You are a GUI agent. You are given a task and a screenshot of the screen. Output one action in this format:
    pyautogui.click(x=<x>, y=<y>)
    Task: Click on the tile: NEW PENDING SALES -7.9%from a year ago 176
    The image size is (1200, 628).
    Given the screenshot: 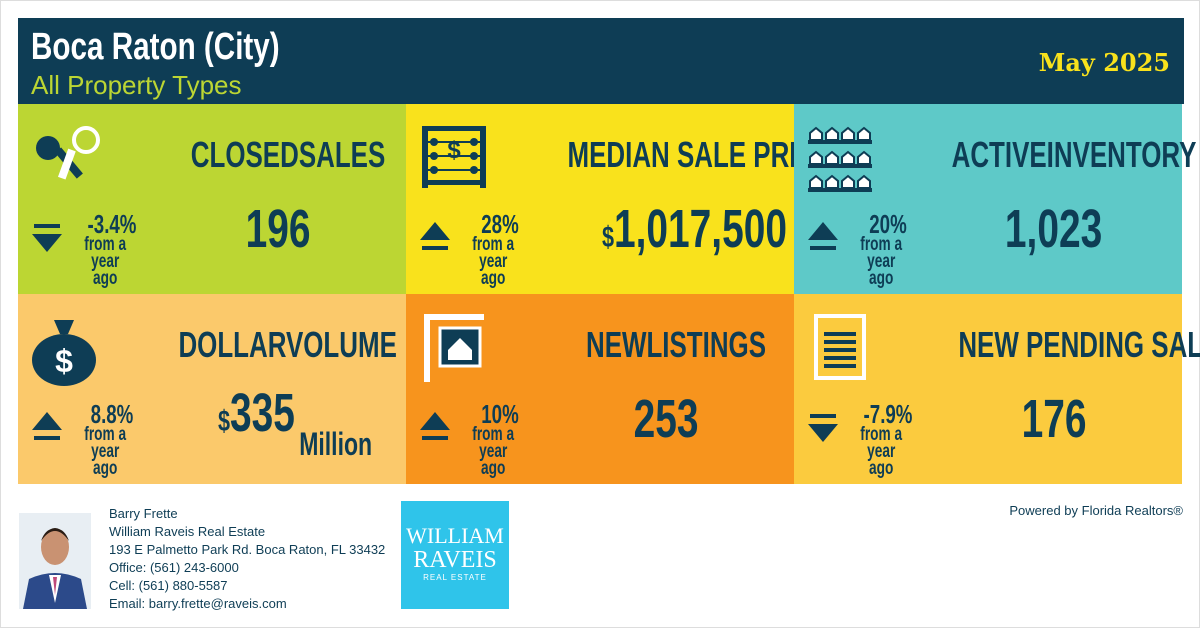 What is the action you would take?
    pyautogui.click(x=997, y=389)
    